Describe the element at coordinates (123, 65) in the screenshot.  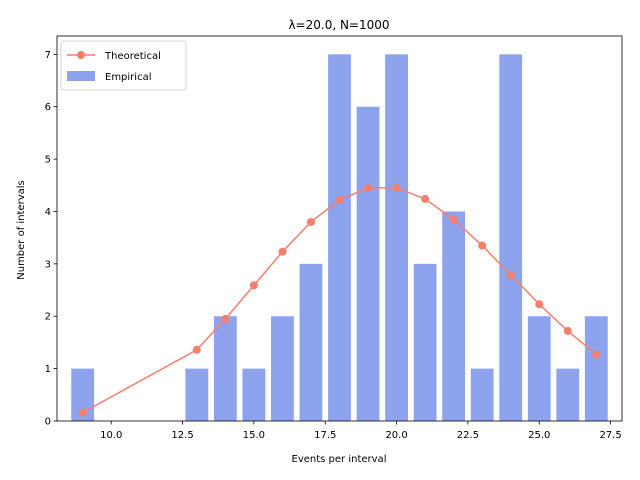
I see `legend: Theoretical Empirical` at that location.